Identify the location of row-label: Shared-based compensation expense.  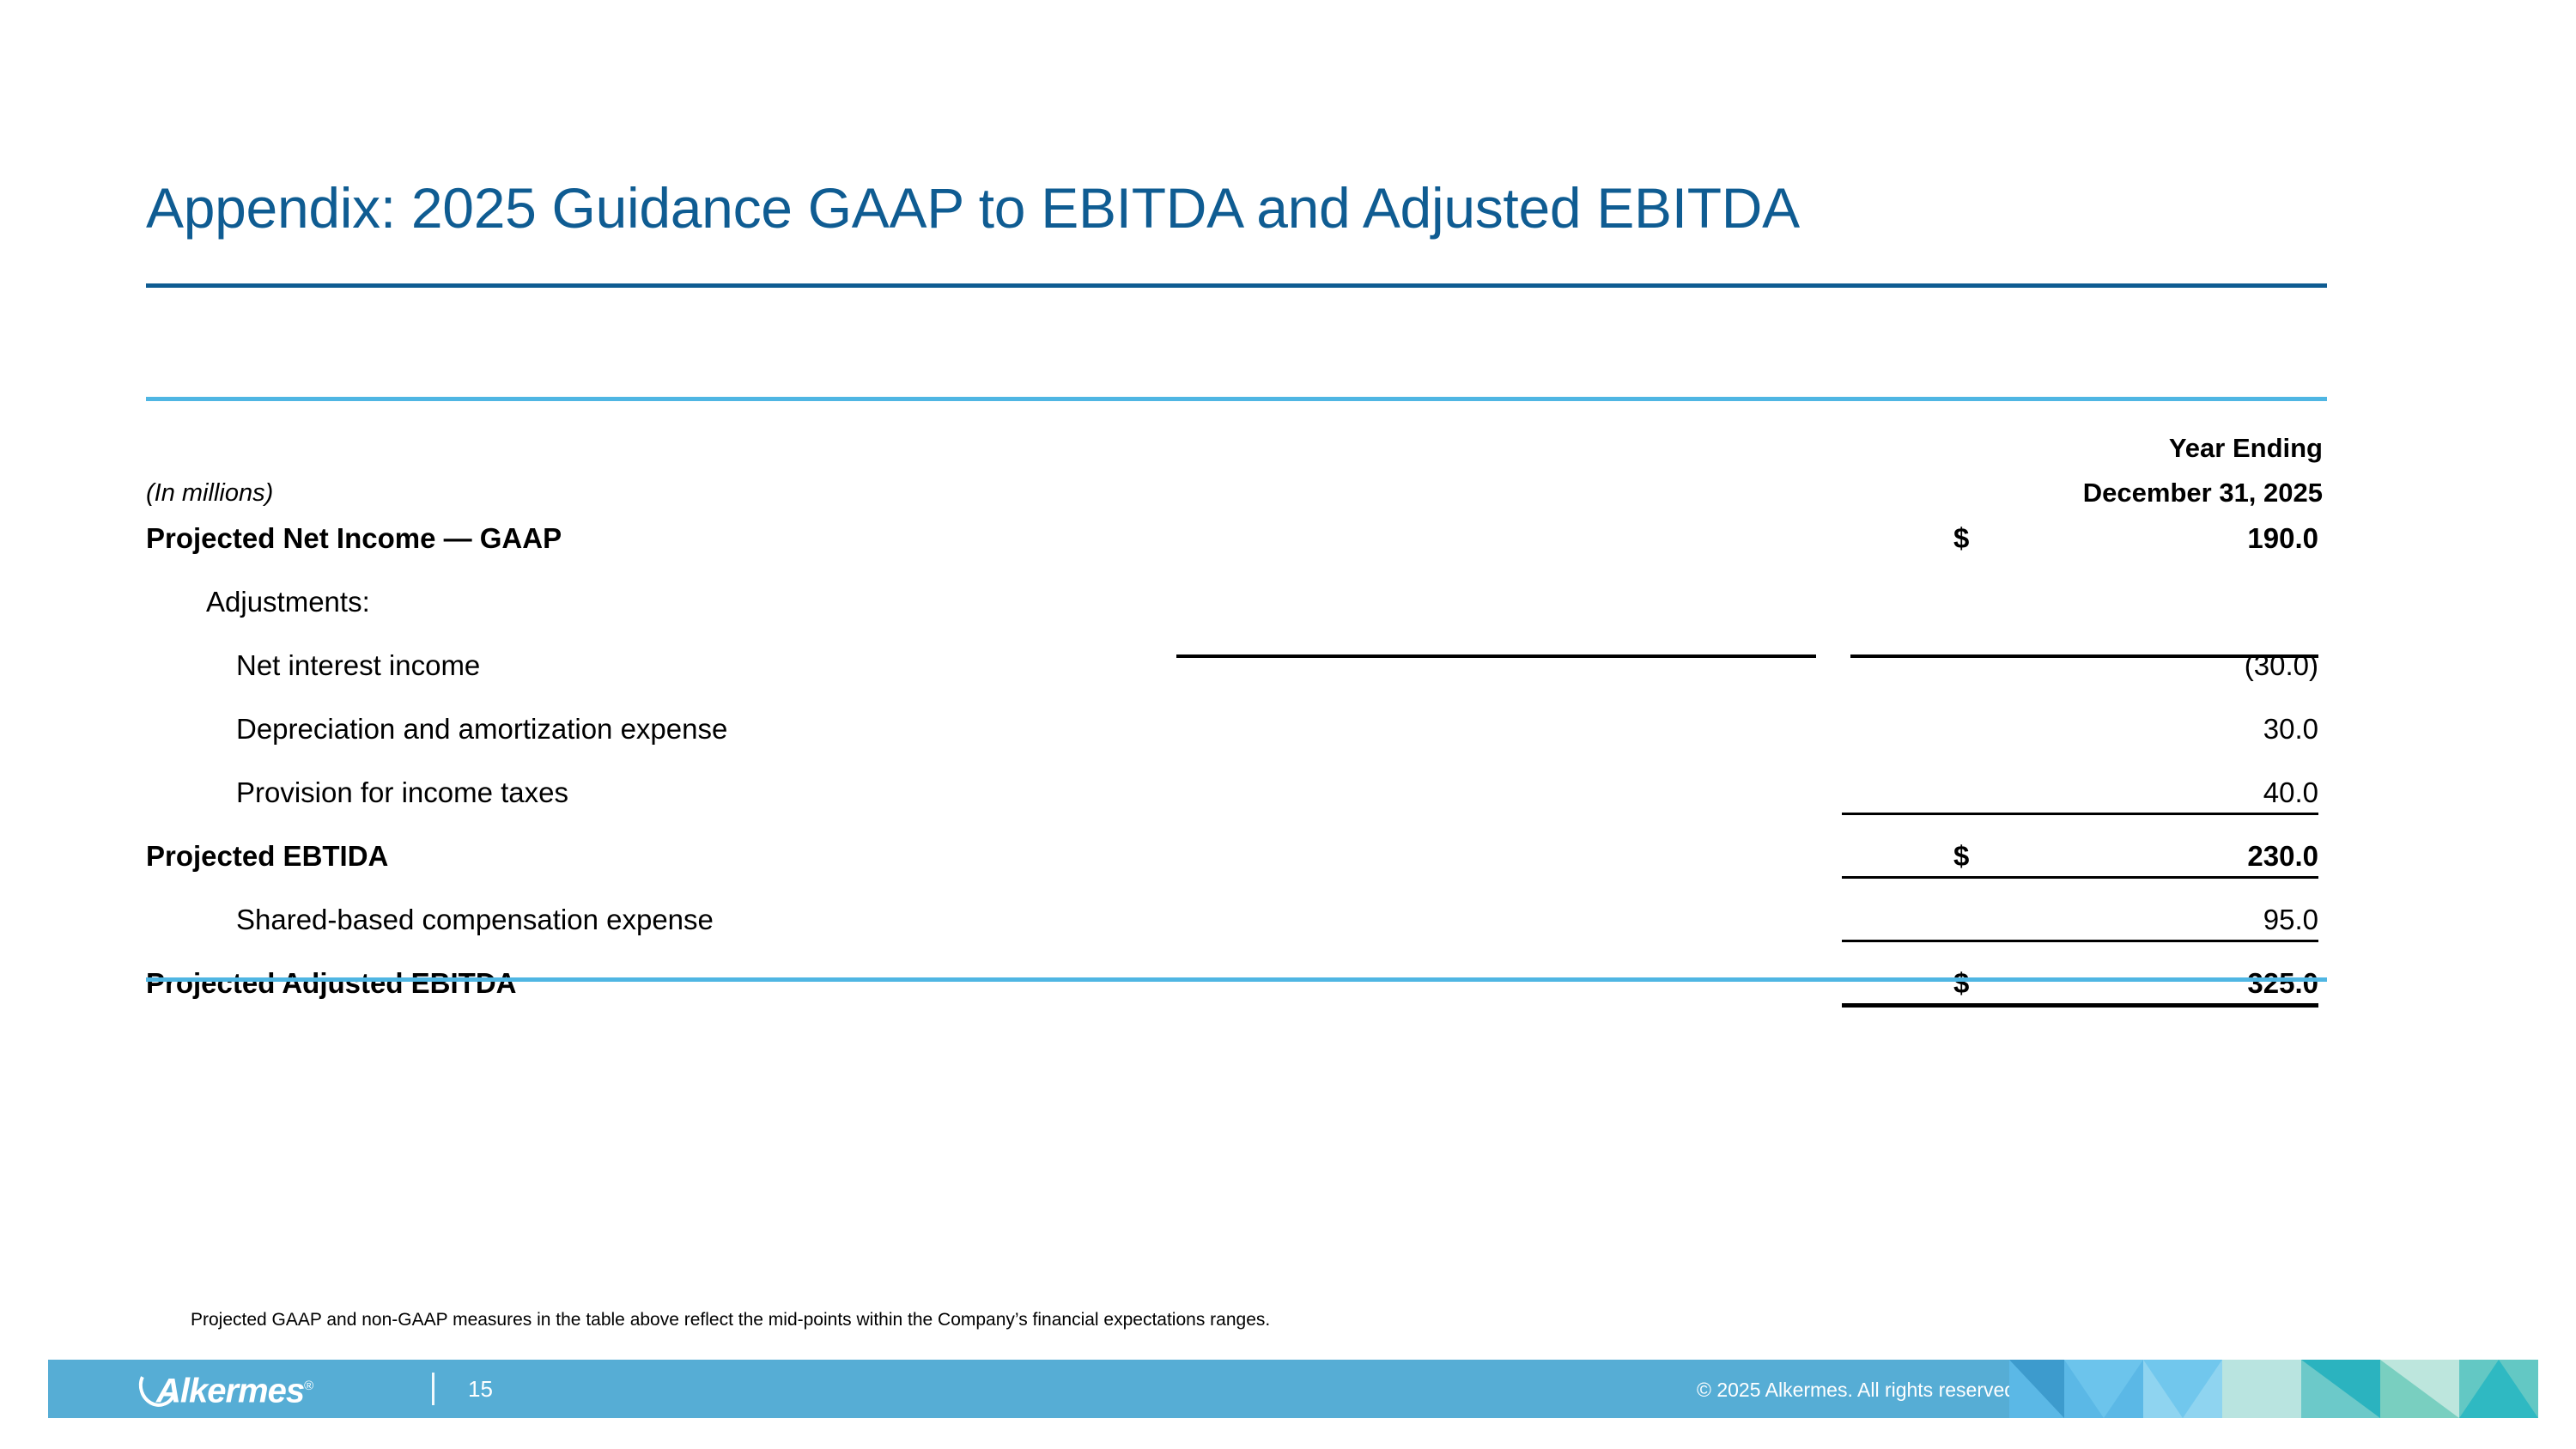
(475, 919).